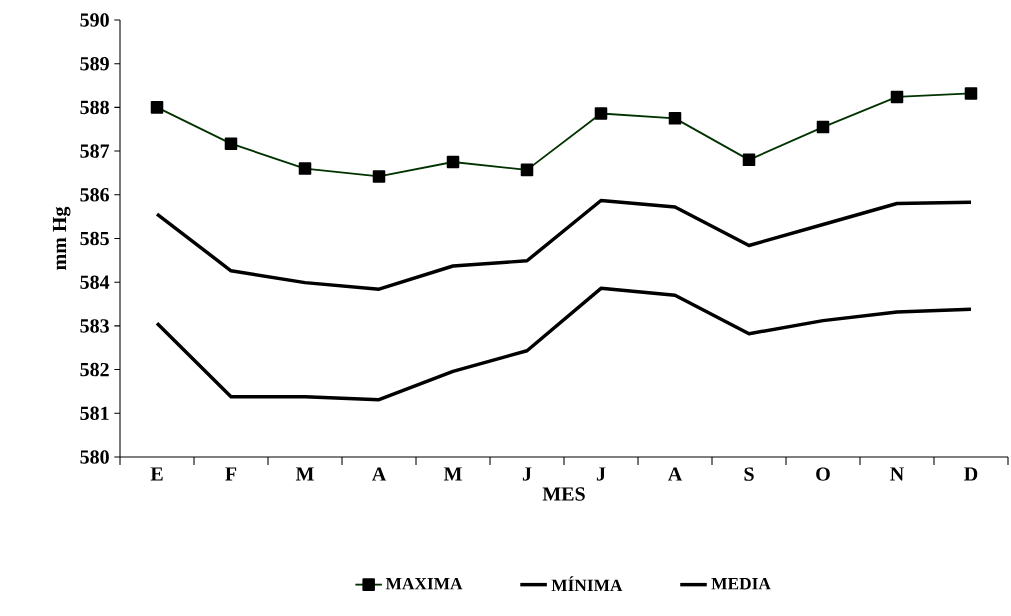 The image size is (1011, 616). I want to click on y-tick-label: 580, so click(94, 457).